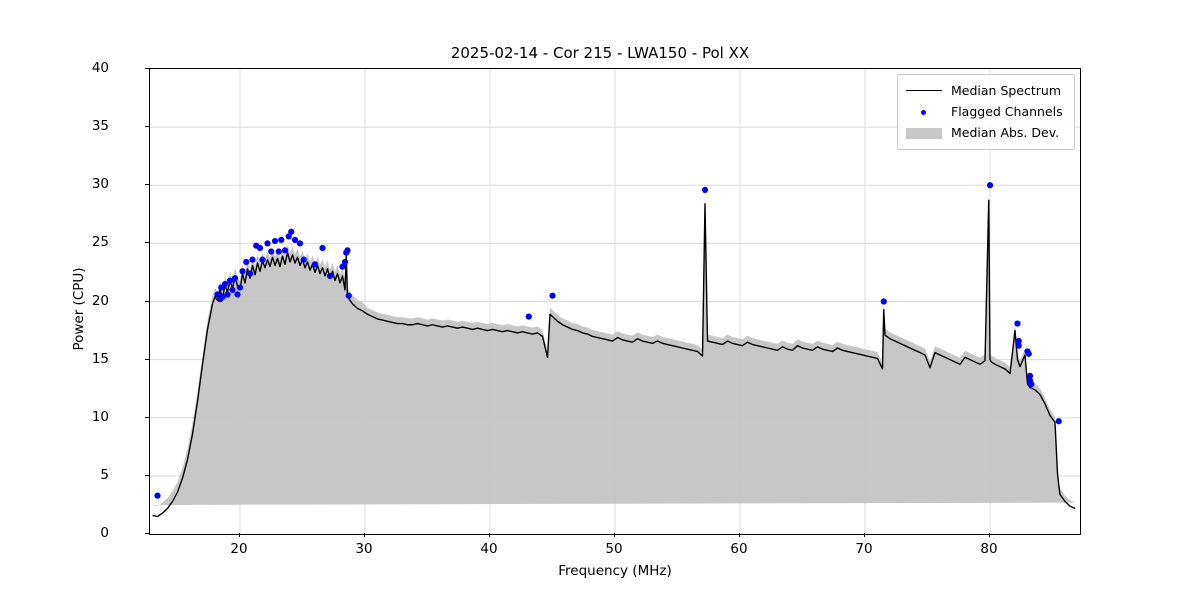 This screenshot has width=1200, height=600. What do you see at coordinates (100, 416) in the screenshot?
I see `y-tick-label: 10` at bounding box center [100, 416].